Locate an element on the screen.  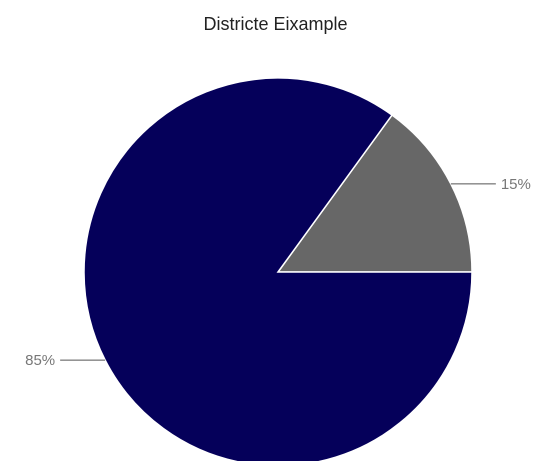
slice-label-0: 15% is located at coordinates (516, 184).